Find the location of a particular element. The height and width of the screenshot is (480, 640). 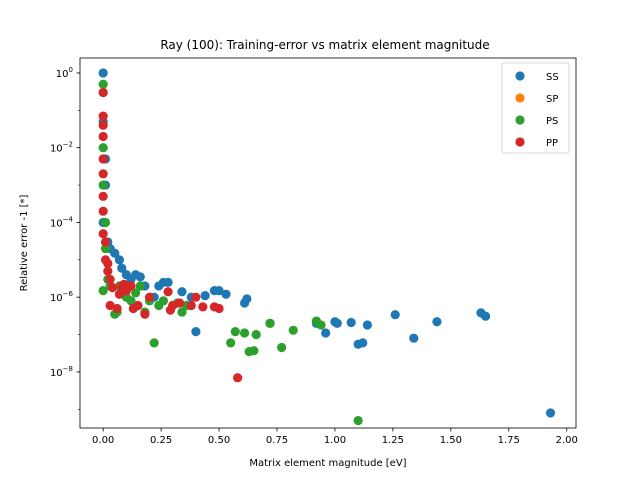

legend-marker-sp is located at coordinates (520, 98).